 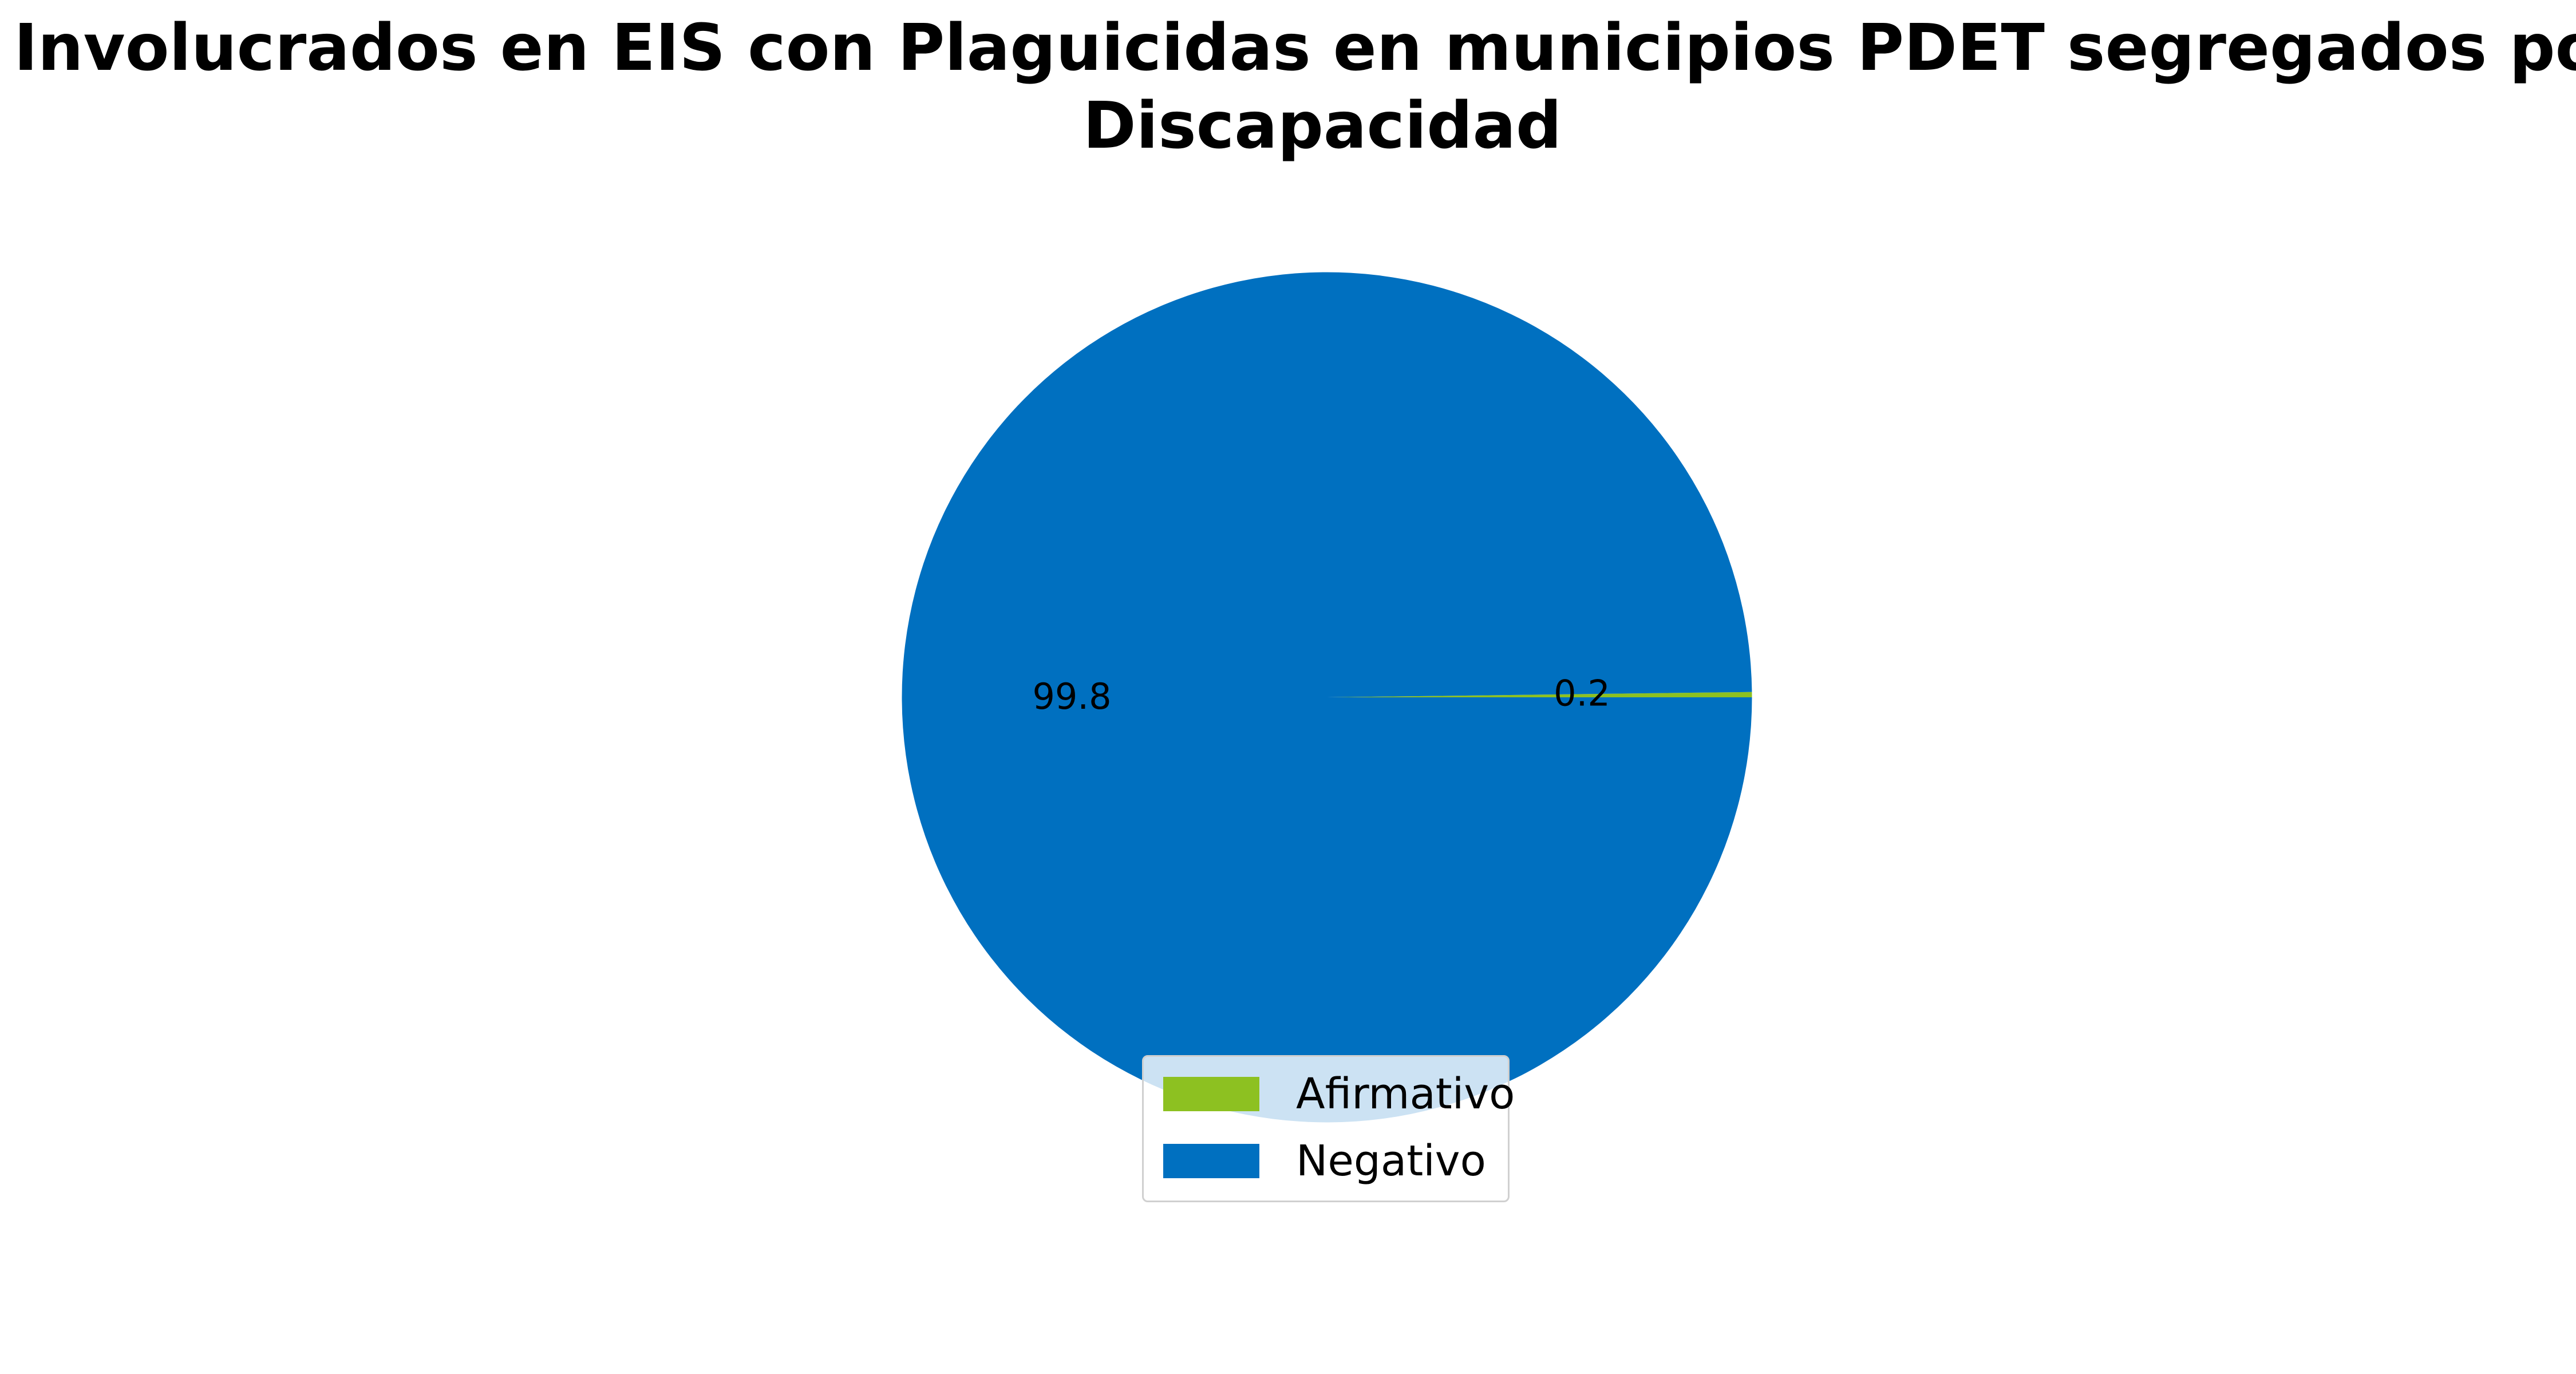 I want to click on legend-swatch-negativo, so click(x=1211, y=1161).